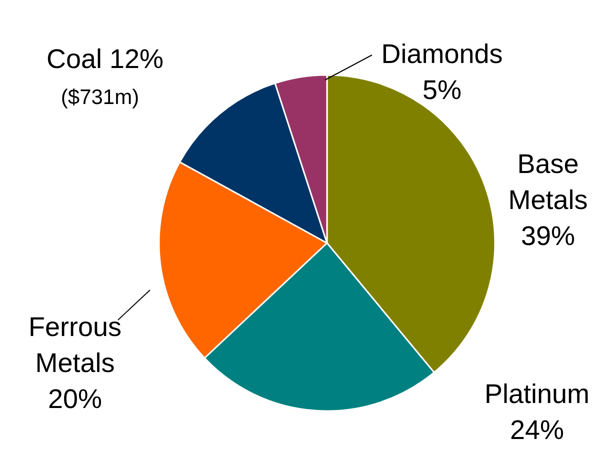  What do you see at coordinates (75, 345) in the screenshot?
I see `slice-label: Ferrous Metals` at bounding box center [75, 345].